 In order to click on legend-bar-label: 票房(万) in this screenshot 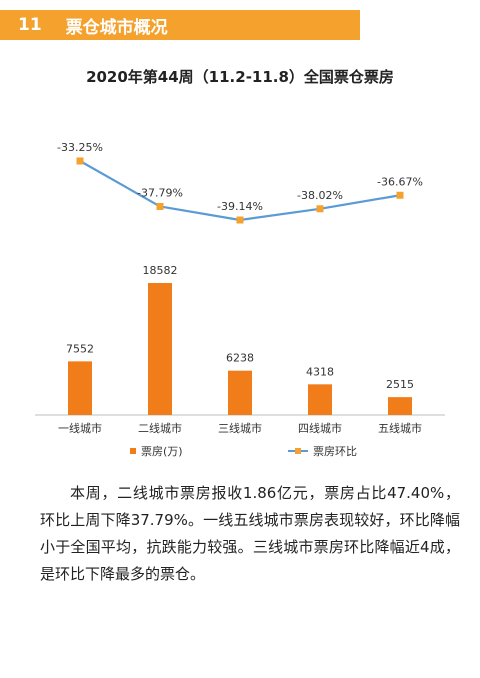, I will do `click(162, 451)`.